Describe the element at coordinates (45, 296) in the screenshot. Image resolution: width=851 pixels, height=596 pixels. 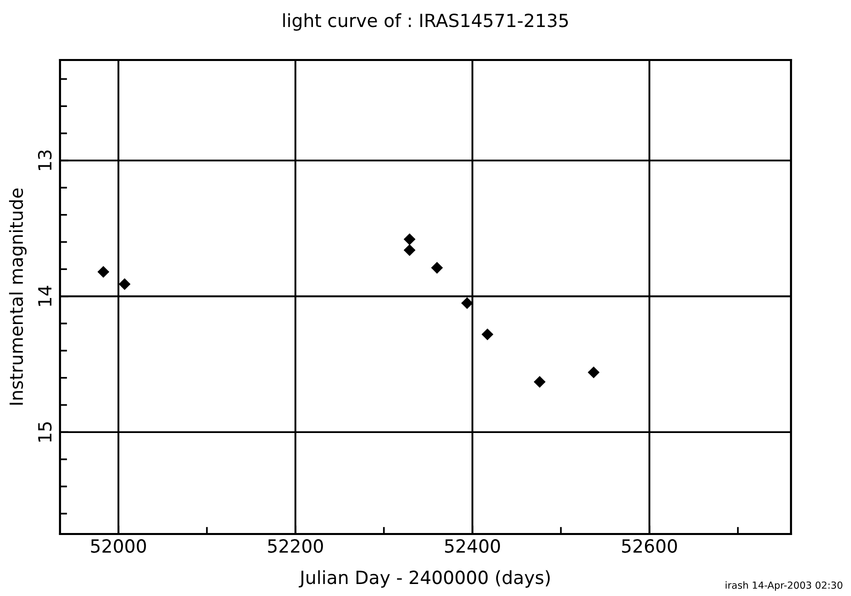
I see `y-tick-label: 14` at that location.